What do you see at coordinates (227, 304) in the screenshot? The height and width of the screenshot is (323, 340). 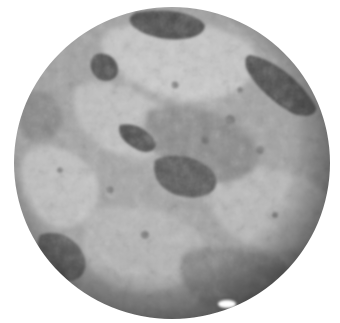 I see `polar-highlight` at bounding box center [227, 304].